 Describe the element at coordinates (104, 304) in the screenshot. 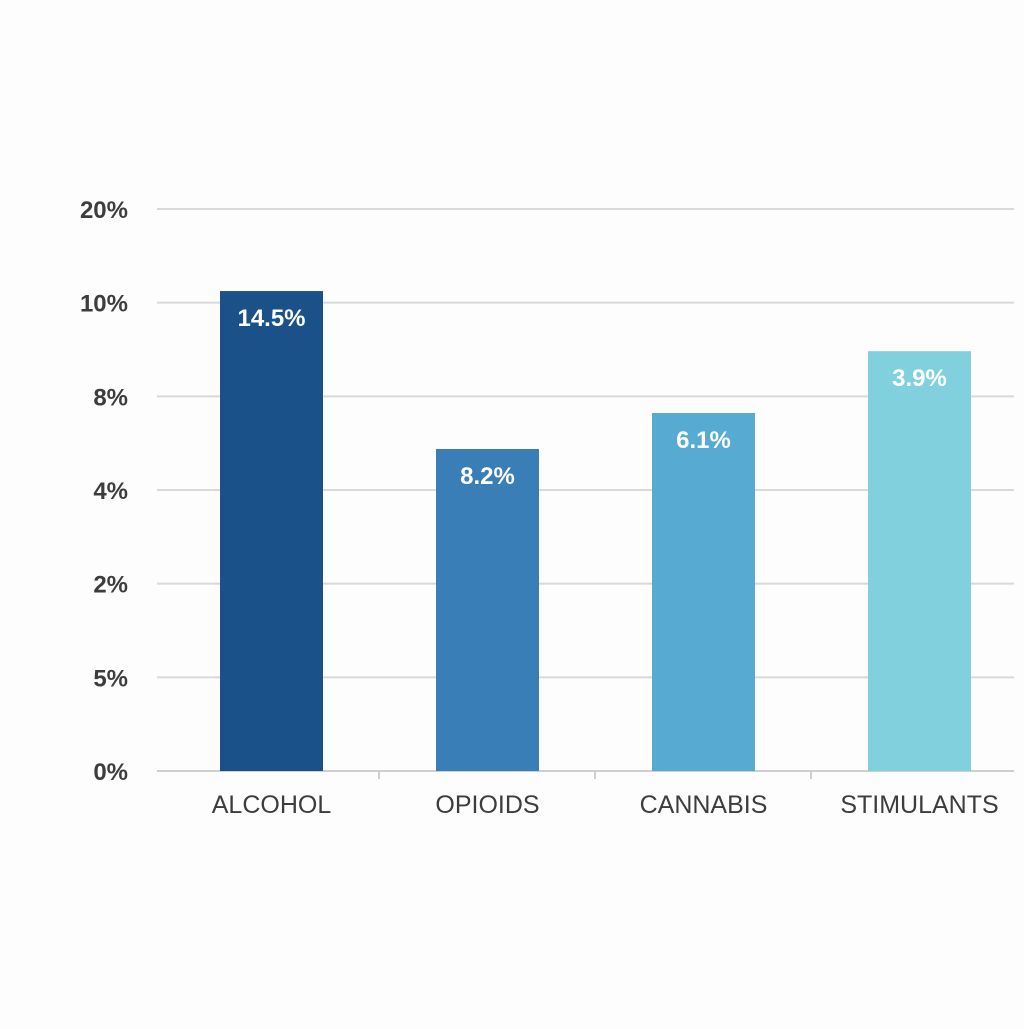

I see `y-tick-label: 10%` at that location.